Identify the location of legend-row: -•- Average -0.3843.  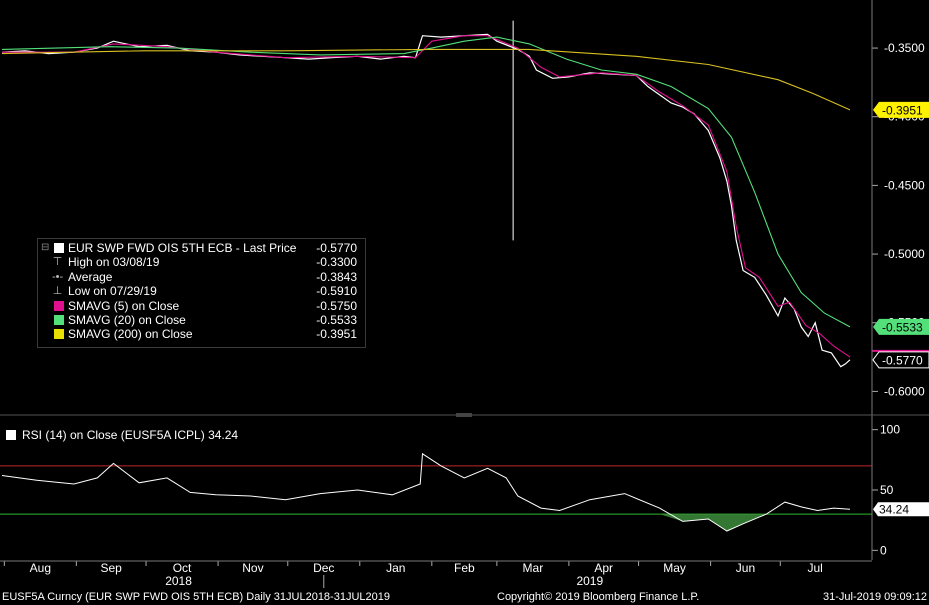
(201, 277).